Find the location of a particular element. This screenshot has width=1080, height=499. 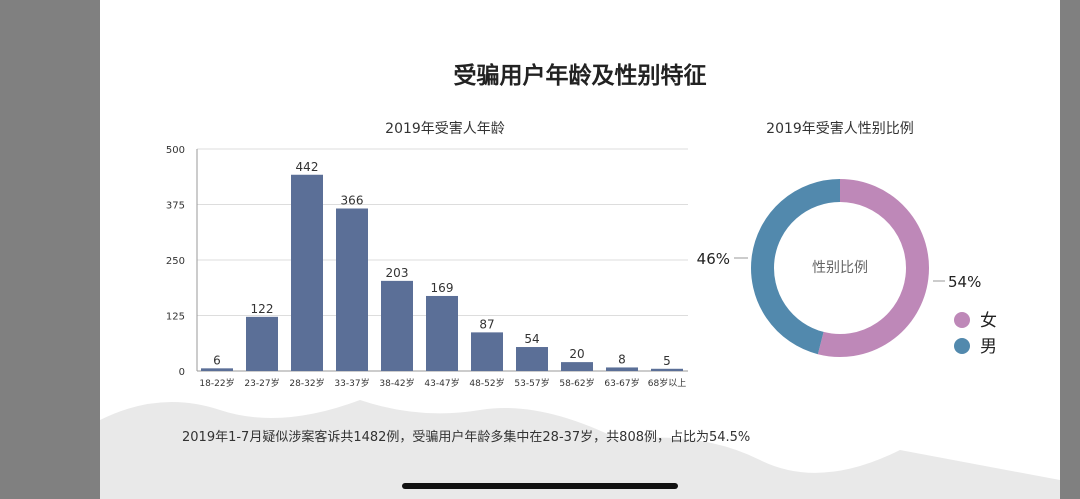

page-title: 受骗用户年龄及性别特征 is located at coordinates (580, 76).